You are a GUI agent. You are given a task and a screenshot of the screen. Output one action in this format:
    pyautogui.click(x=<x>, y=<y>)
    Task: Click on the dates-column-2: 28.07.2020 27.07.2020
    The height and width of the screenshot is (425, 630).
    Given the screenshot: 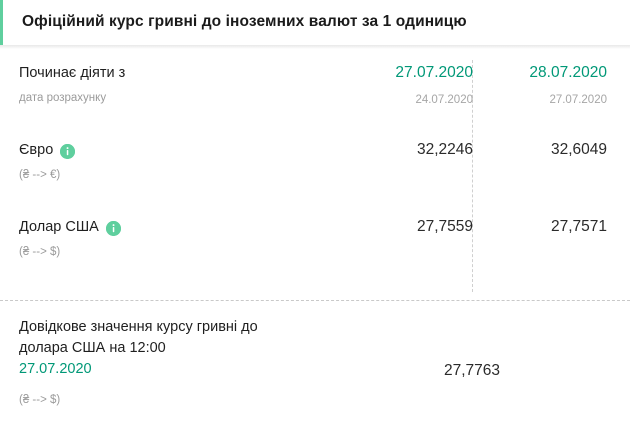 What is the action you would take?
    pyautogui.click(x=546, y=85)
    